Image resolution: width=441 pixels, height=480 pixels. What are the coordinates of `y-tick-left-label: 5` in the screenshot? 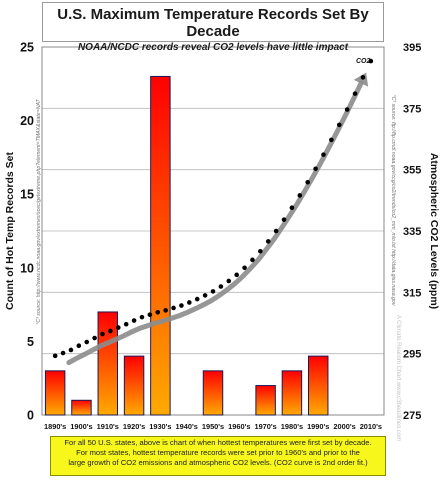 It's located at (30, 342).